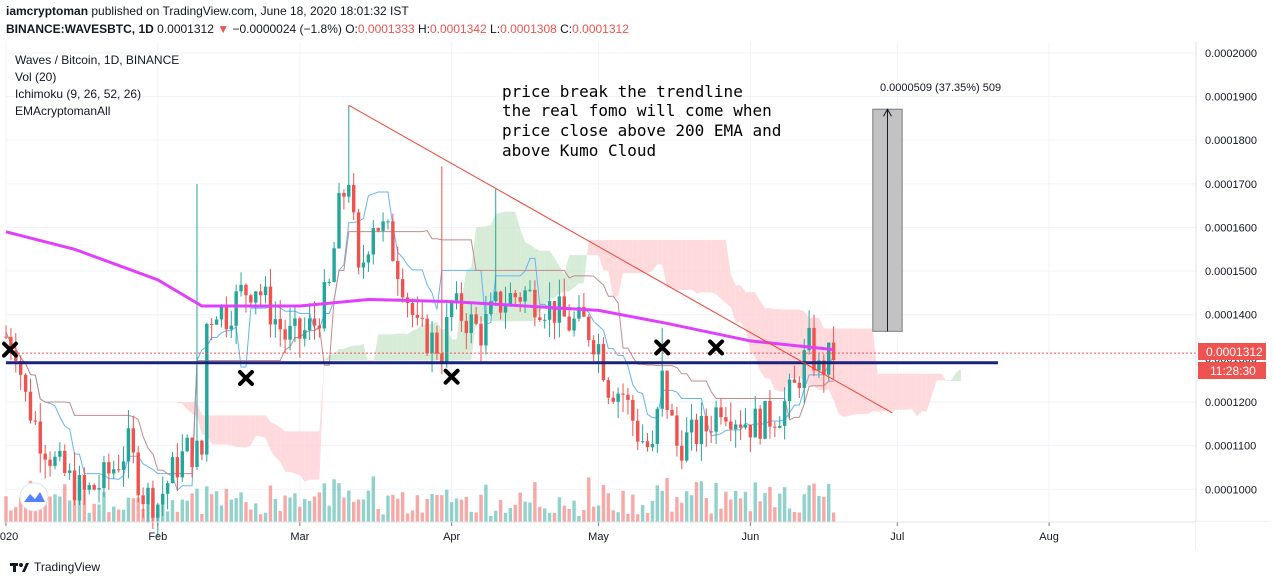  I want to click on tradingview-logo-icon, so click(19, 567).